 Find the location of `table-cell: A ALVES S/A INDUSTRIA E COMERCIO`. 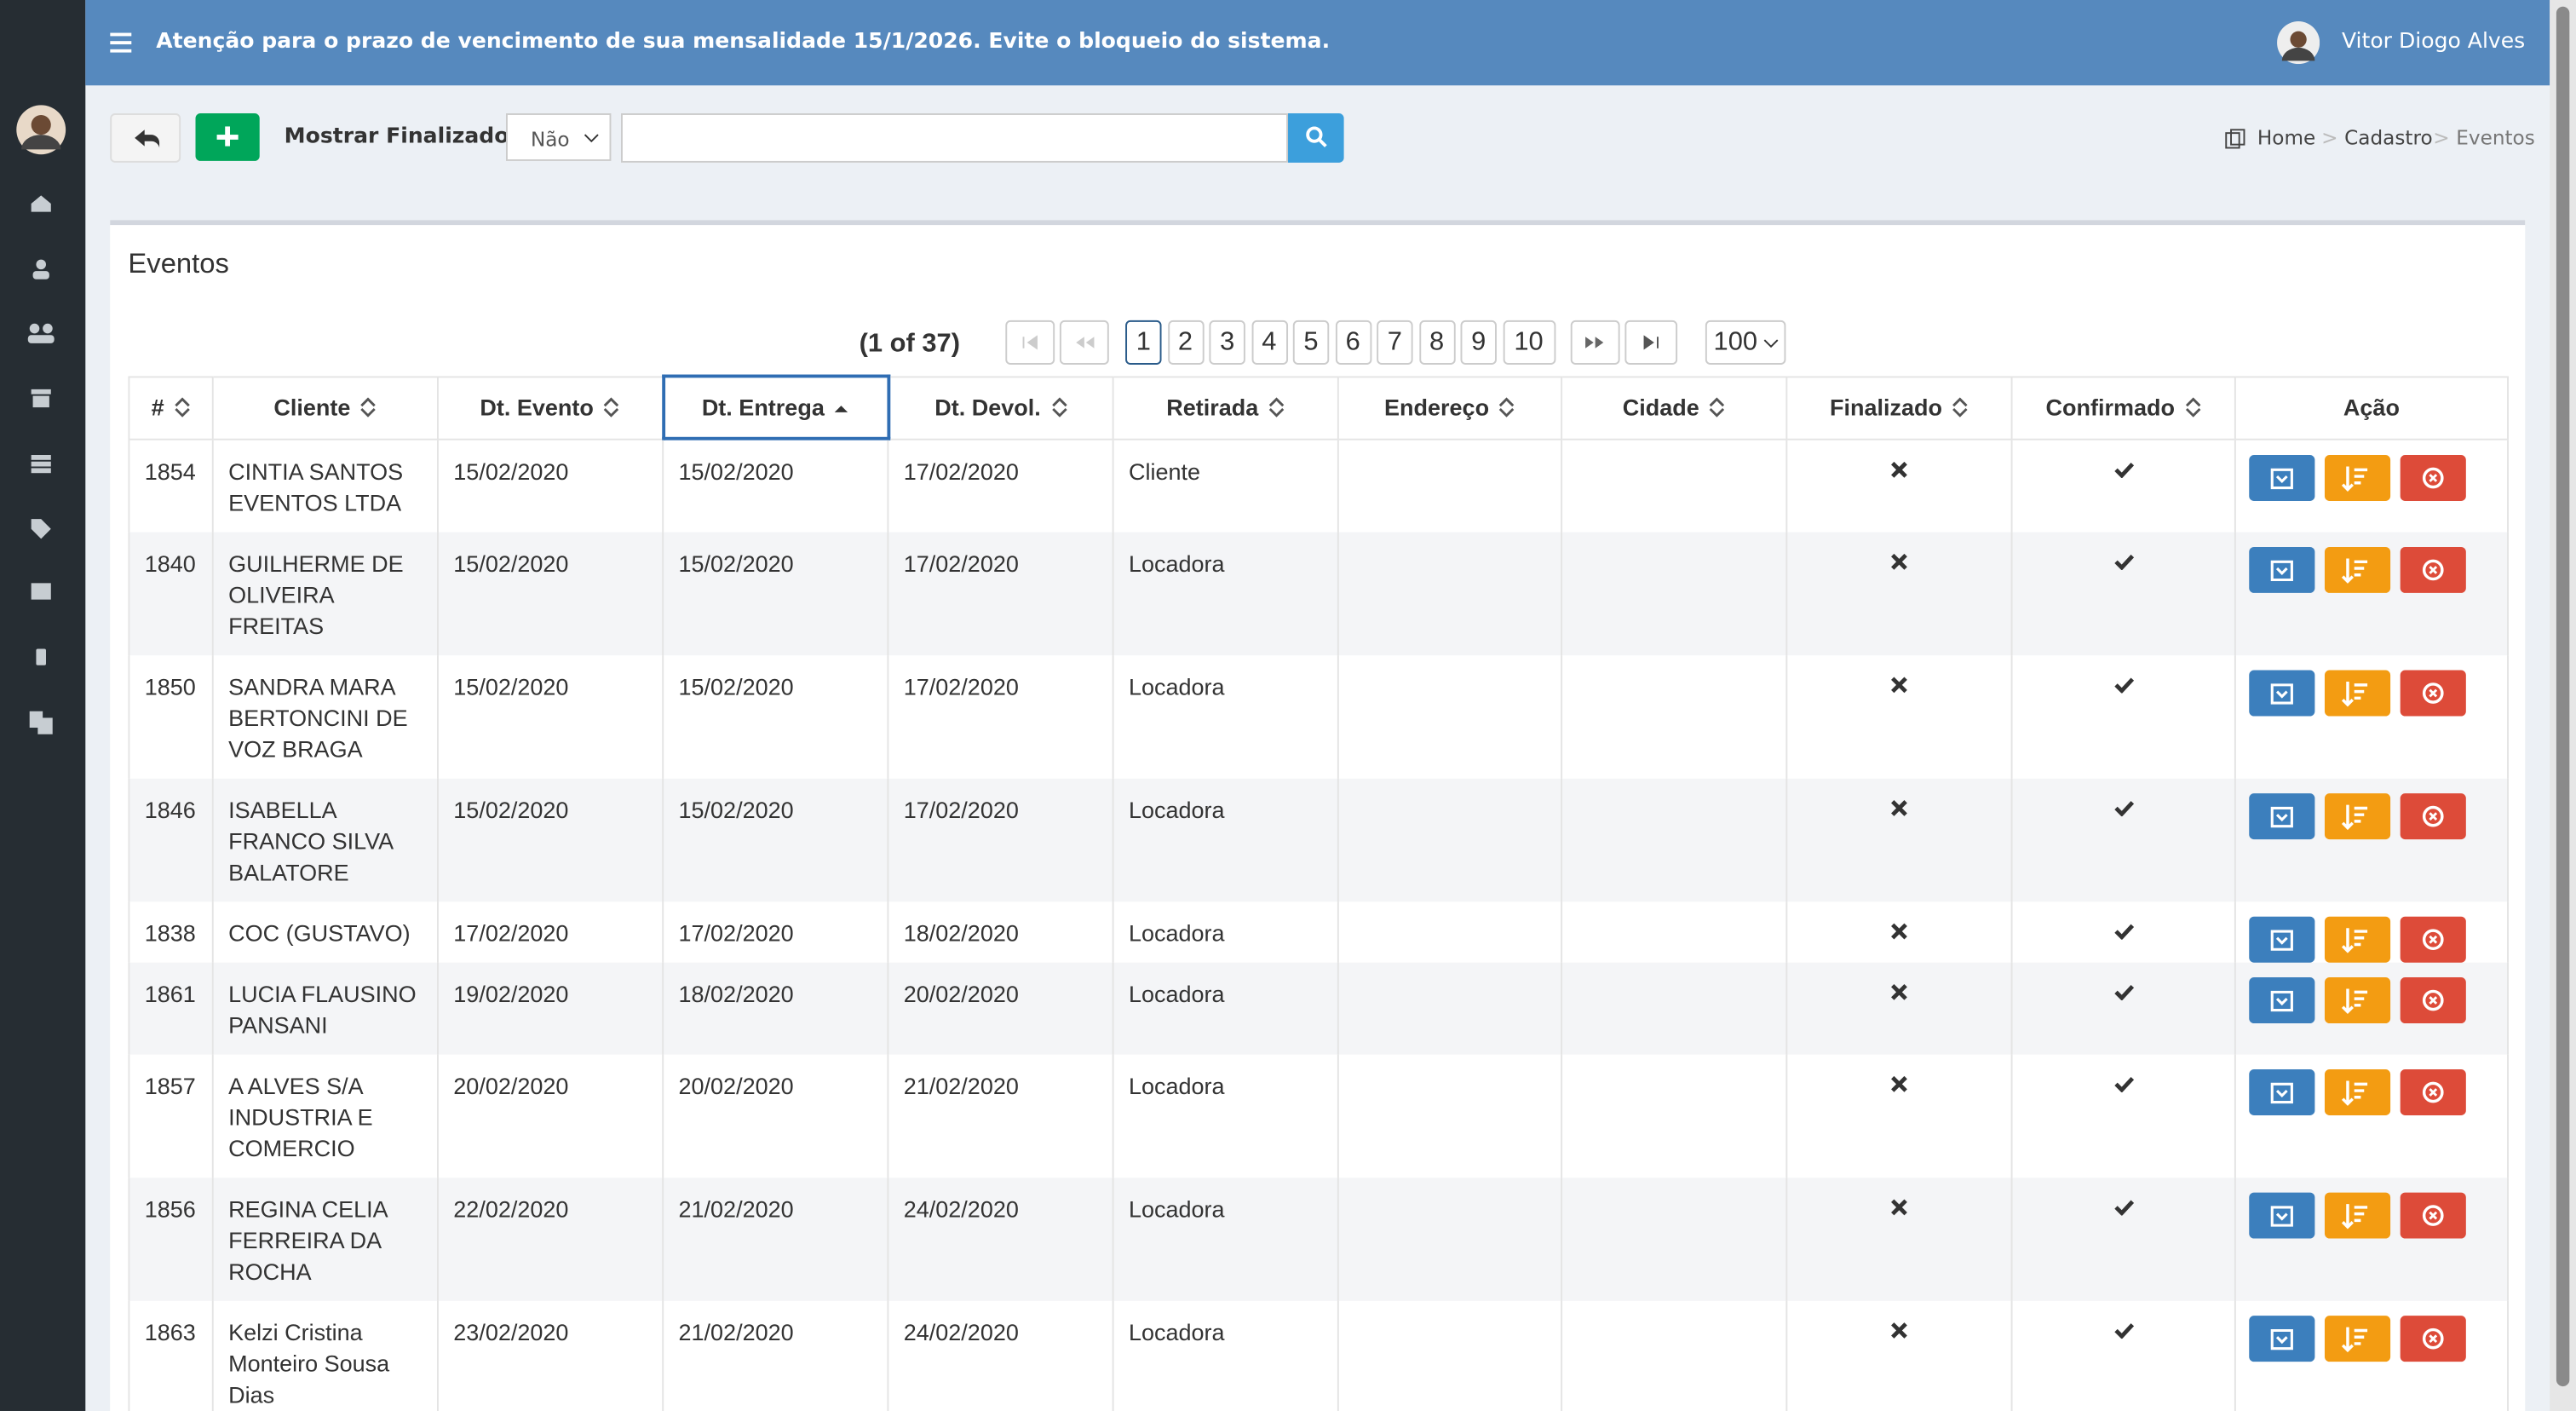

table-cell: A ALVES S/A INDUSTRIA E COMERCIO is located at coordinates (325, 1115).